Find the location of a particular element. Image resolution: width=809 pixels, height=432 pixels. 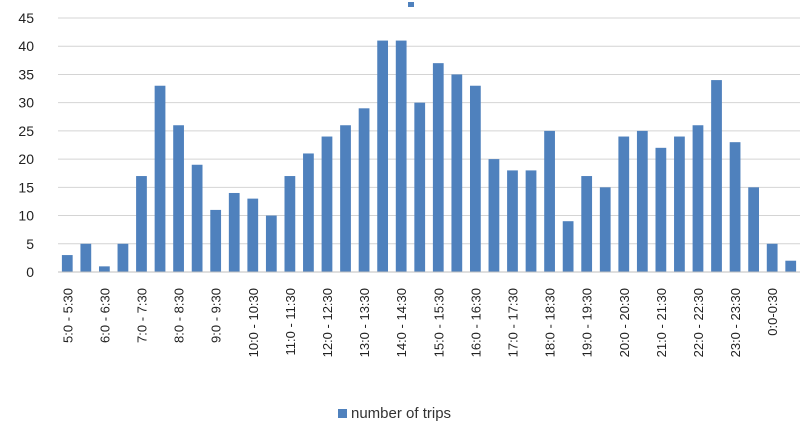

x-tick-label: 10:0 - 10:30 is located at coordinates (253, 322).